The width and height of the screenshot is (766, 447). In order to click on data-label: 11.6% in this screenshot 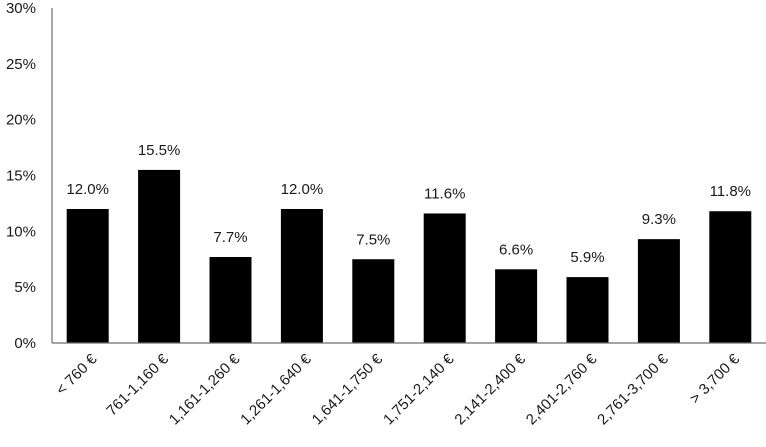, I will do `click(444, 193)`.